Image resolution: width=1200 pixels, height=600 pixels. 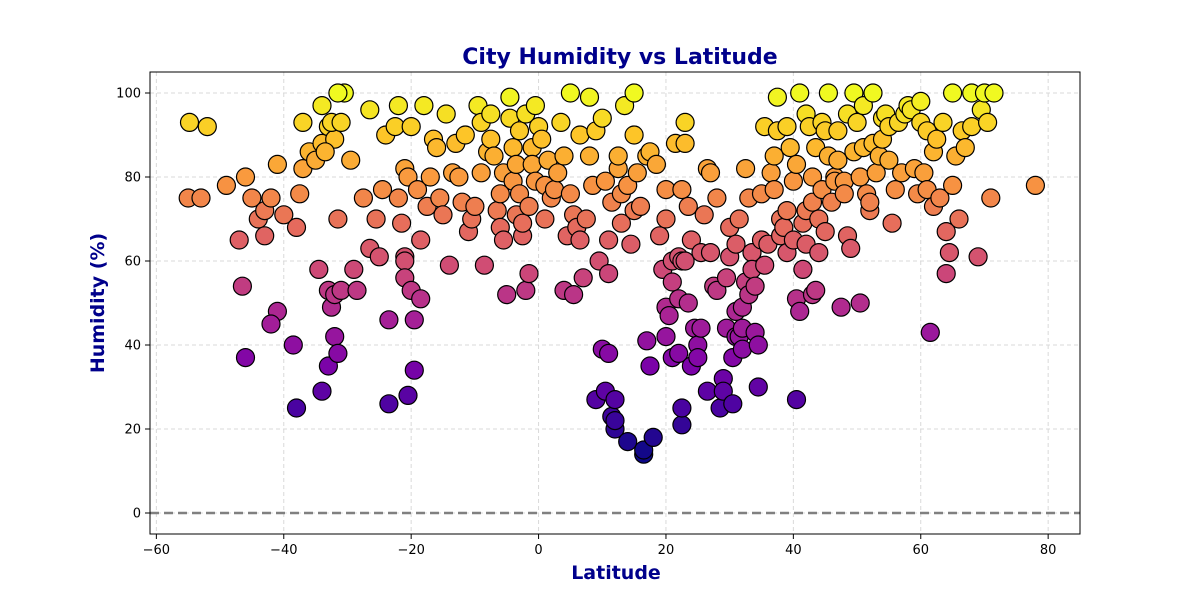 What do you see at coordinates (132, 346) in the screenshot?
I see `y-tick-label: 40` at bounding box center [132, 346].